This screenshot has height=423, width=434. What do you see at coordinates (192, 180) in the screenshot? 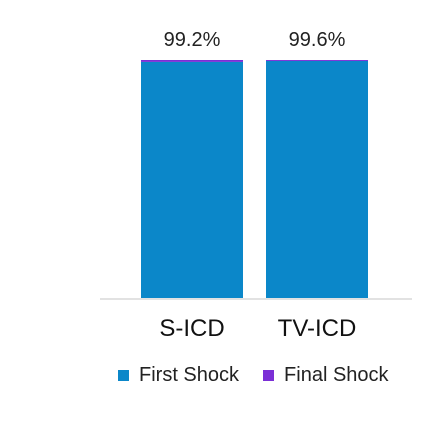
I see `bar-s-icd-first-shock` at bounding box center [192, 180].